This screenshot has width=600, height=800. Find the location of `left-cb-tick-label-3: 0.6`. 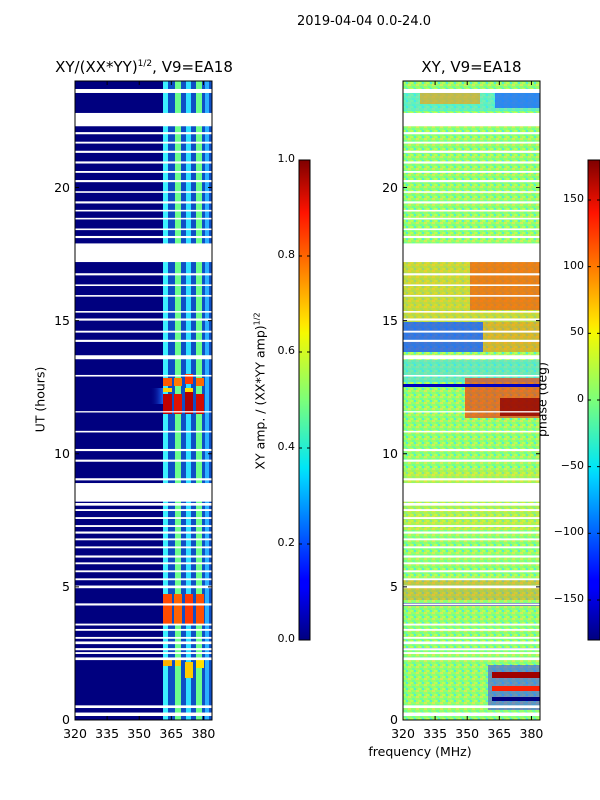

left-cb-tick-label-3: 0.6 is located at coordinates (286, 350).